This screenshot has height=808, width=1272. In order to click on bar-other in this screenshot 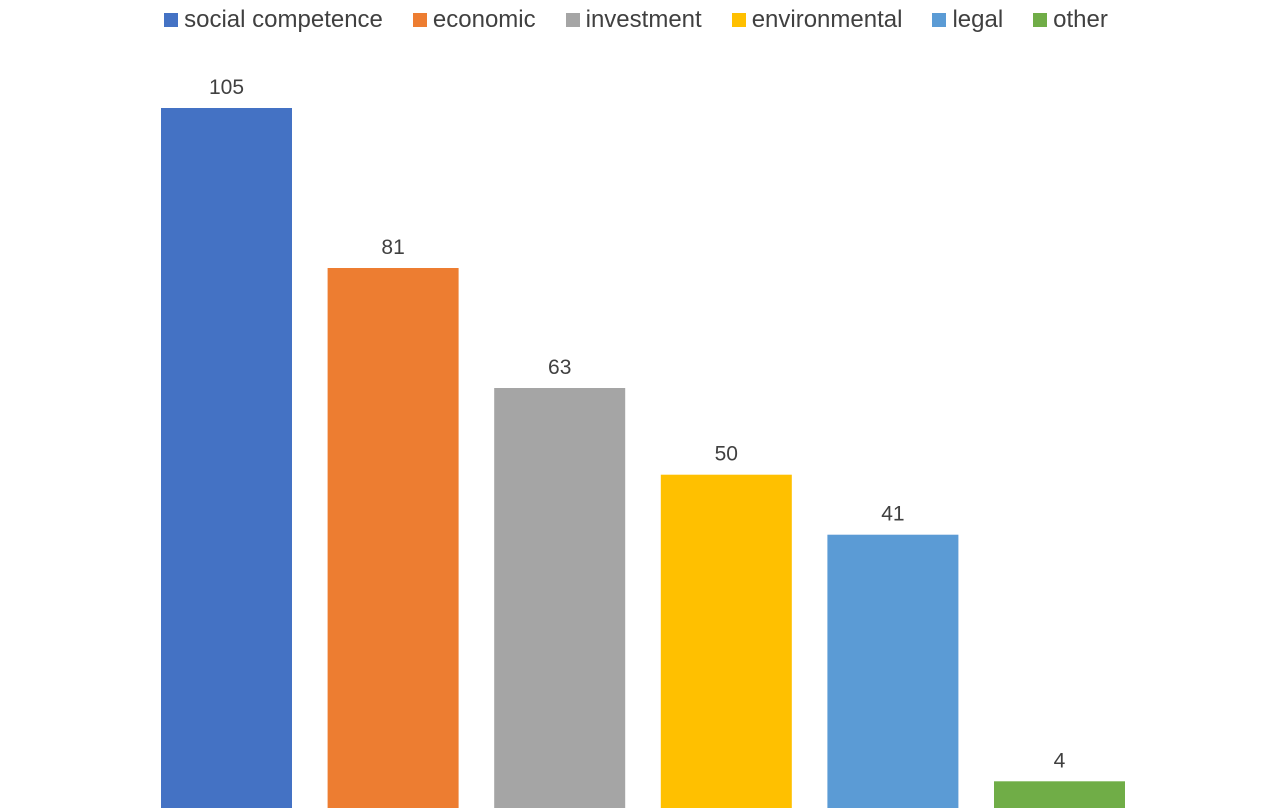, I will do `click(1059, 794)`.